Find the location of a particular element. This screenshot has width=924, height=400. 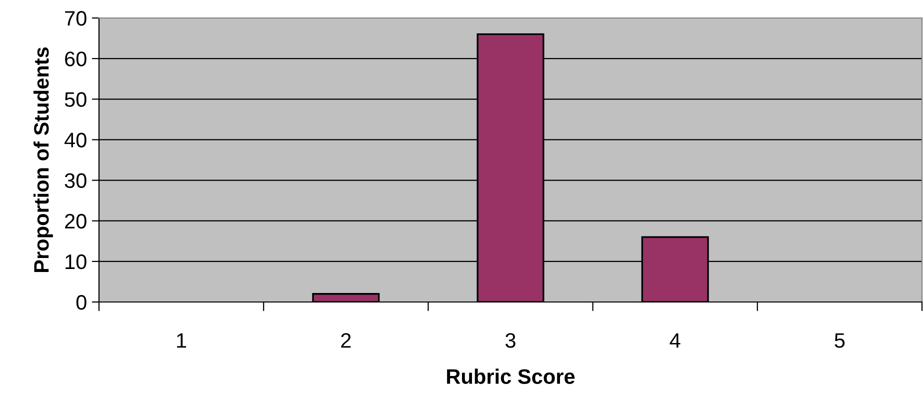

y-tick-label: 30 is located at coordinates (75, 180).